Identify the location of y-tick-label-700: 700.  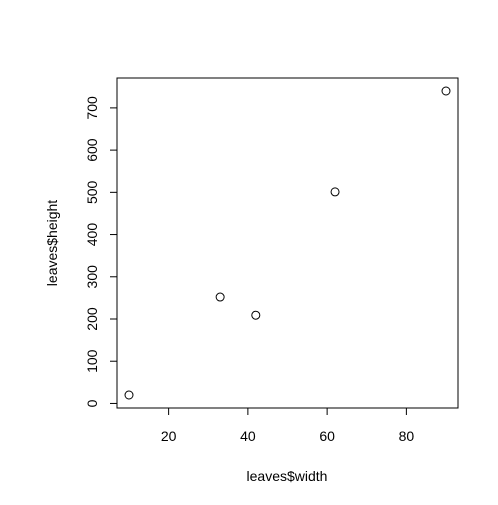
(92, 108).